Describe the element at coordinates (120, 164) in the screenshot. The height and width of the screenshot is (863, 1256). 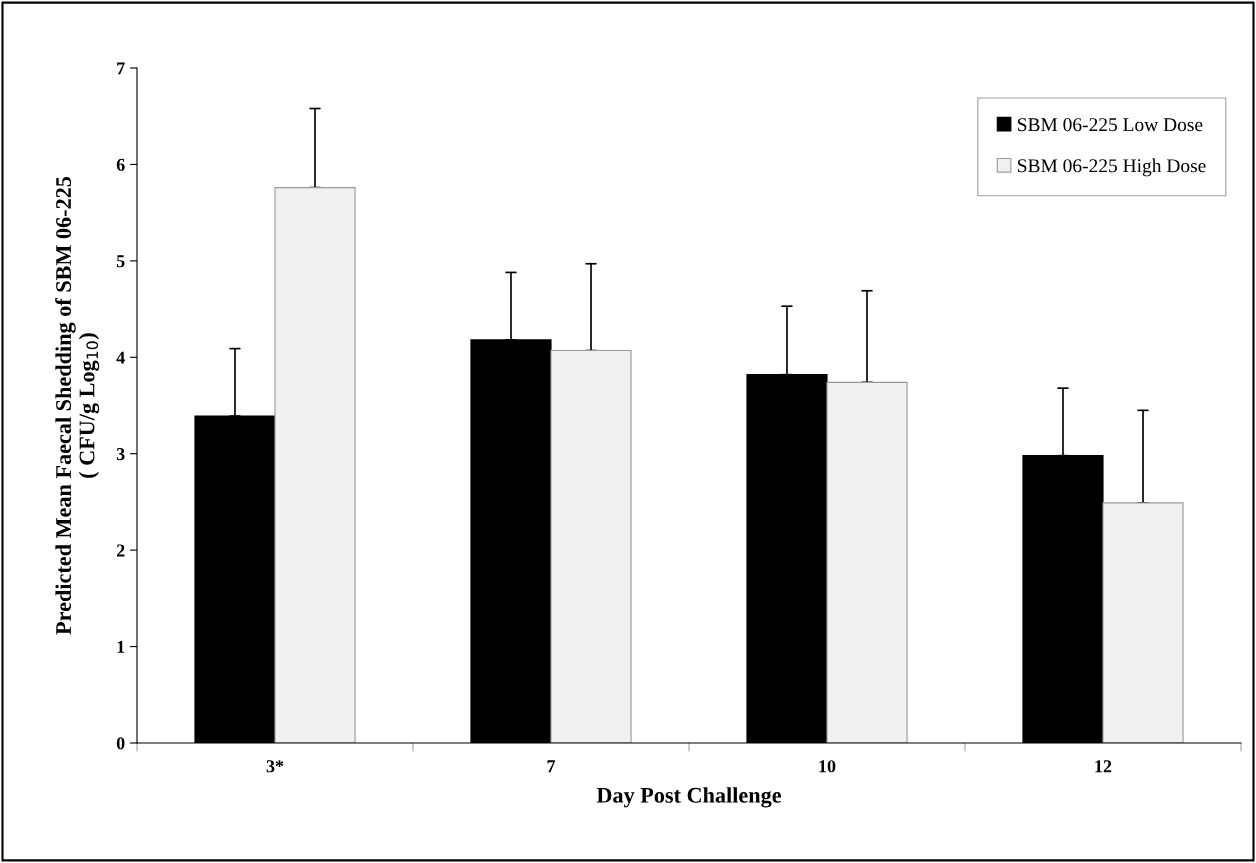
I see `y-tick-label: 6` at that location.